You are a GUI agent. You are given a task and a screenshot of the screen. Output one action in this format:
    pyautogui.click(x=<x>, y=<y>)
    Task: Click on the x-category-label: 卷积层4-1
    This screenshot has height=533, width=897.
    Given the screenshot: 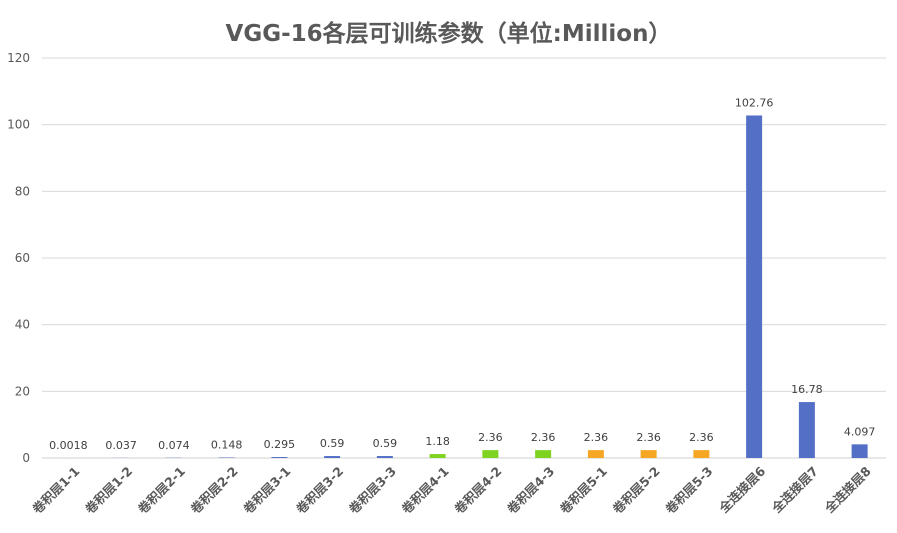 What is the action you would take?
    pyautogui.click(x=425, y=491)
    